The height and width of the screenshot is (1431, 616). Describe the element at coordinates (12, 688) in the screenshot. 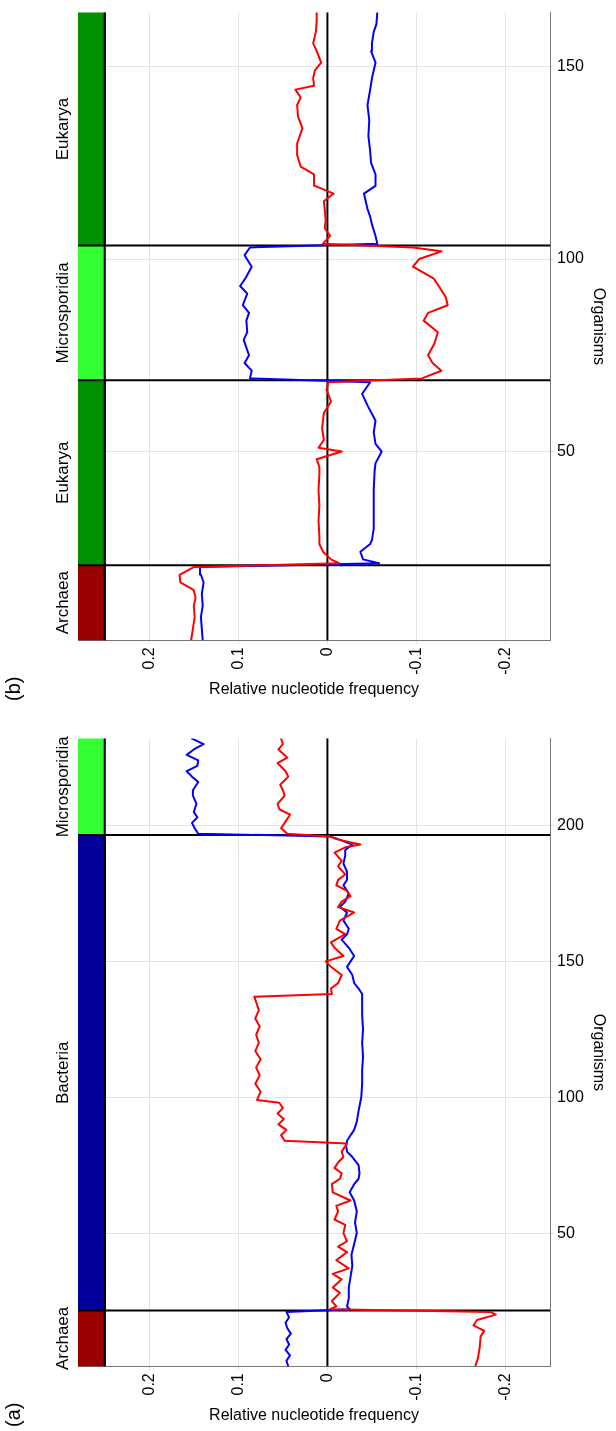

I see `text: (b)` at that location.